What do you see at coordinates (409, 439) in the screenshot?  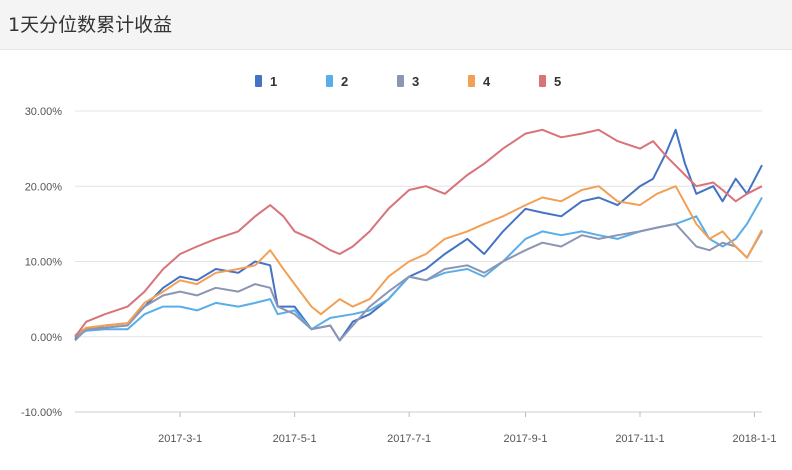 I see `x-tick-label: 2017-7-1` at bounding box center [409, 439].